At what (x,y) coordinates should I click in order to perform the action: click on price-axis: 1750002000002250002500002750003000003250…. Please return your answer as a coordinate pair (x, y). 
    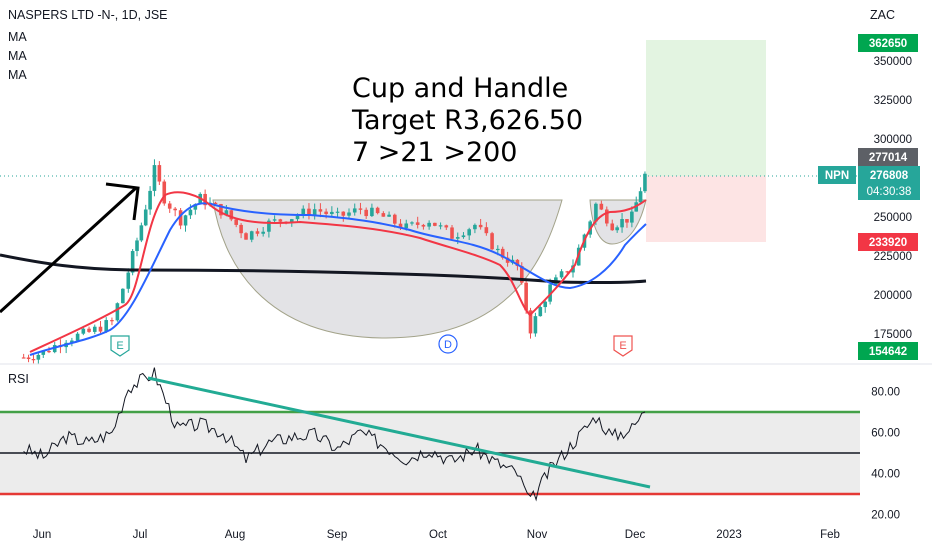
    Looking at the image, I should click on (893, 198).